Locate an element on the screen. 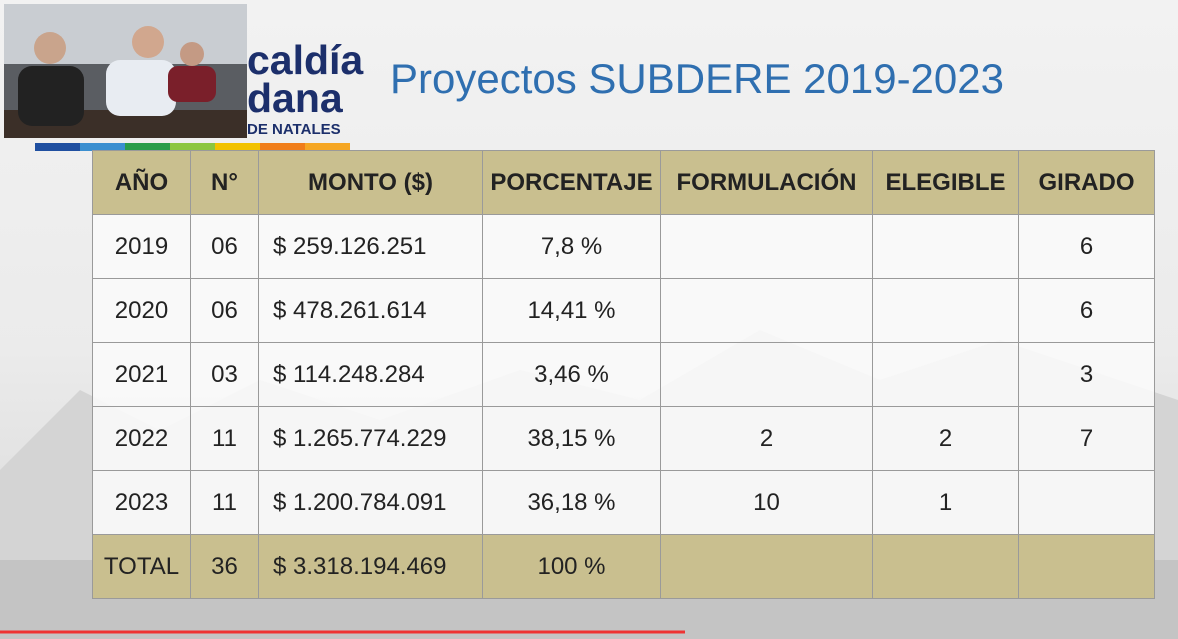 The width and height of the screenshot is (1178, 639). column-header: N° is located at coordinates (224, 182).